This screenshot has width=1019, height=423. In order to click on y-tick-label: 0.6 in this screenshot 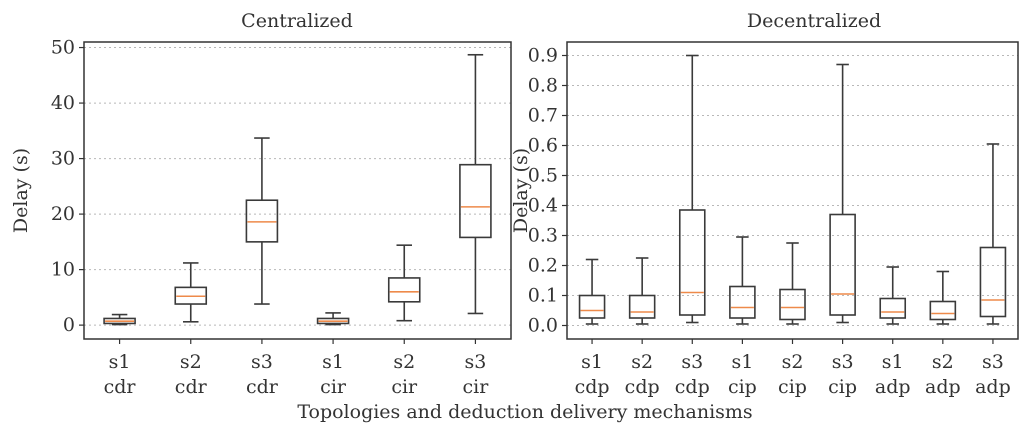, I will do `click(543, 146)`.